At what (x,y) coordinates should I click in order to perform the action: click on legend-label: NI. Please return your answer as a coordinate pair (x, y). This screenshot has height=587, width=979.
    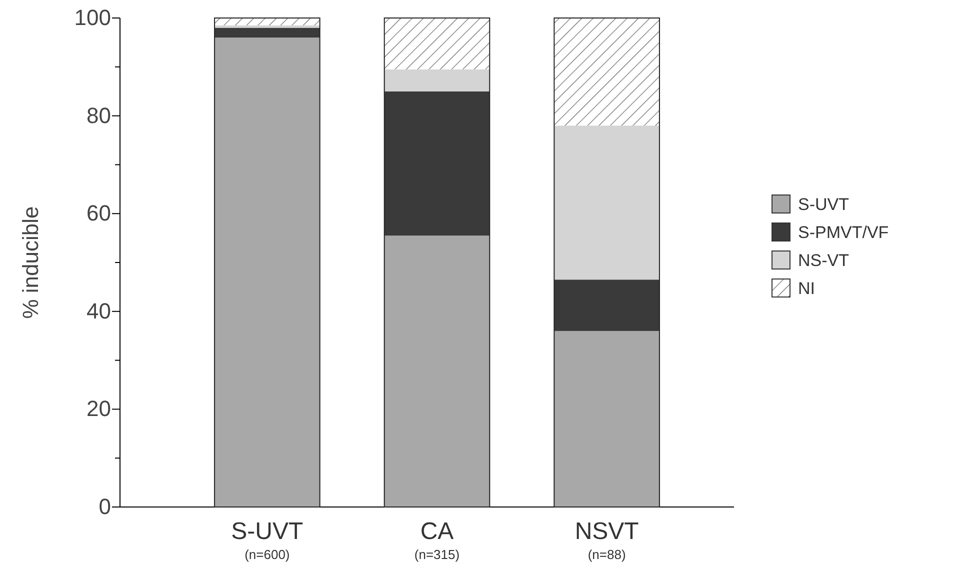
    Looking at the image, I should click on (806, 288).